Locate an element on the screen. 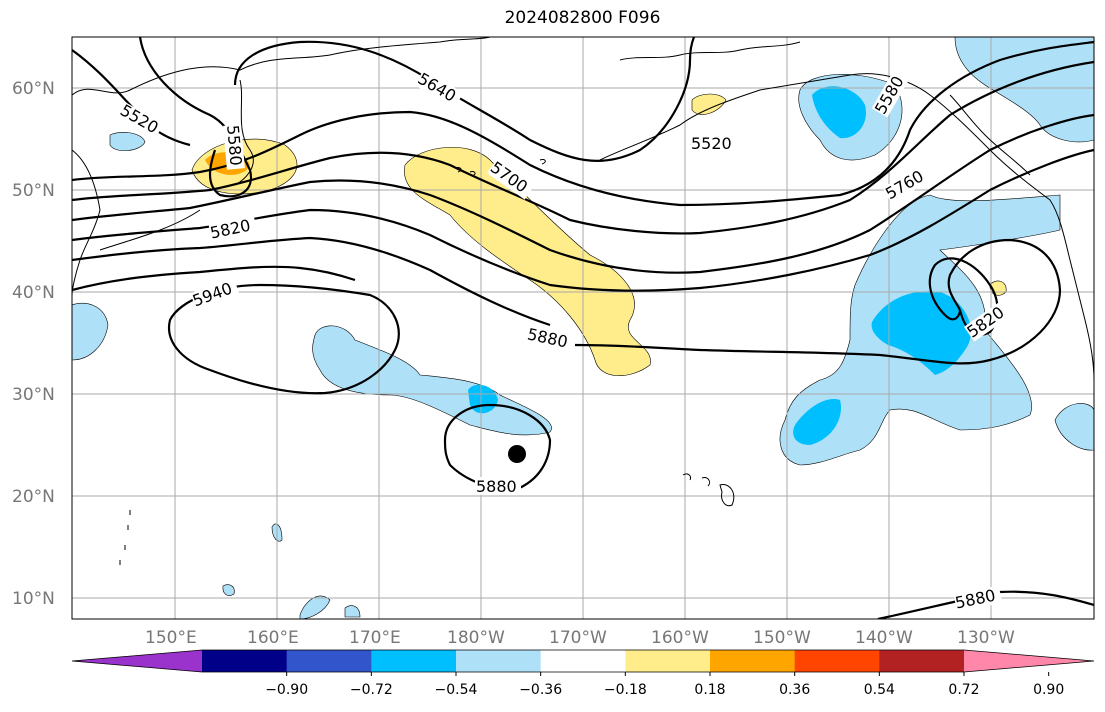 This screenshot has width=1105, height=712. storm-center-marker is located at coordinates (517, 454).